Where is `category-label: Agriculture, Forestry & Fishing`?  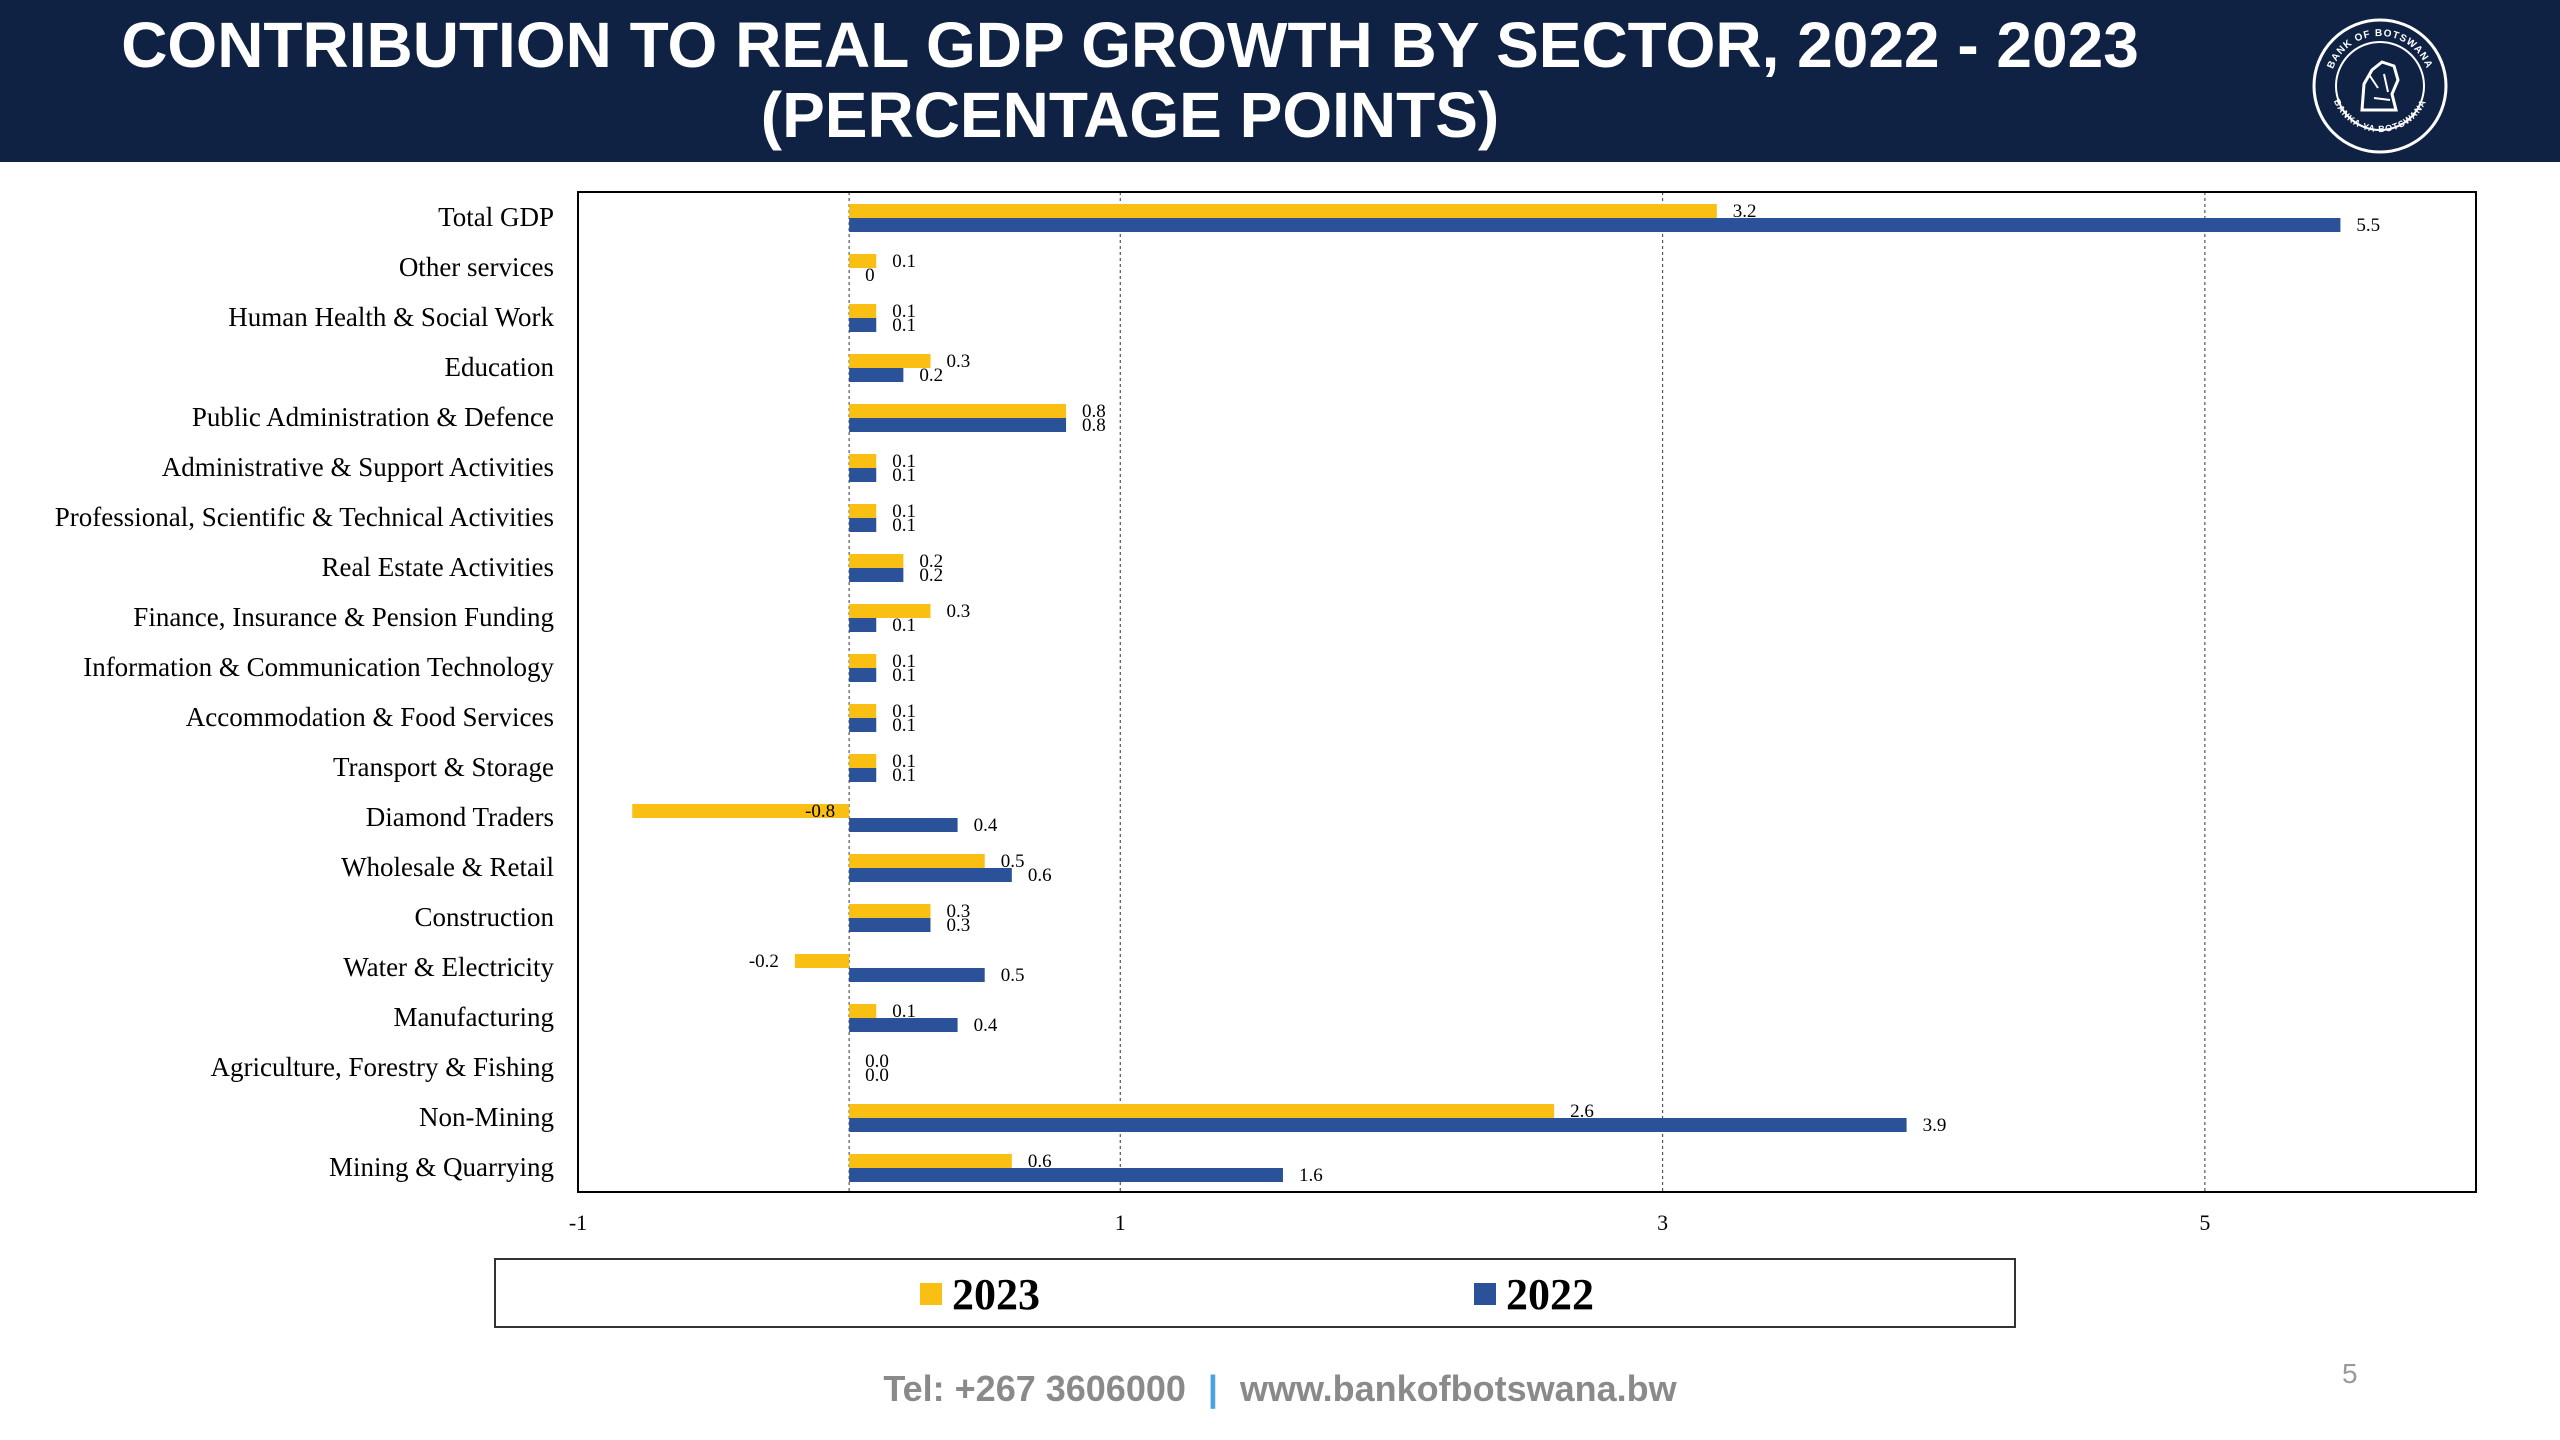
category-label: Agriculture, Forestry & Fishing is located at coordinates (382, 1067).